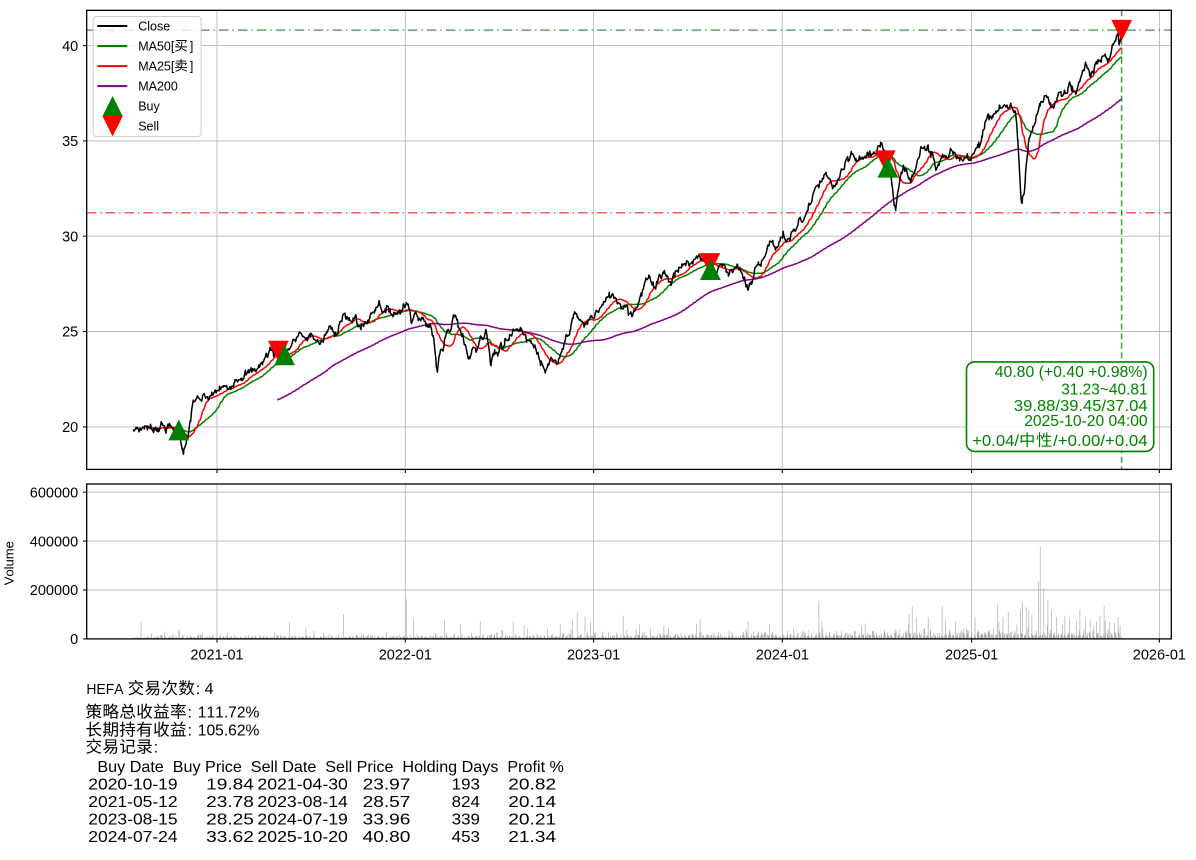  I want to click on svg-text: MA200, so click(158, 87).